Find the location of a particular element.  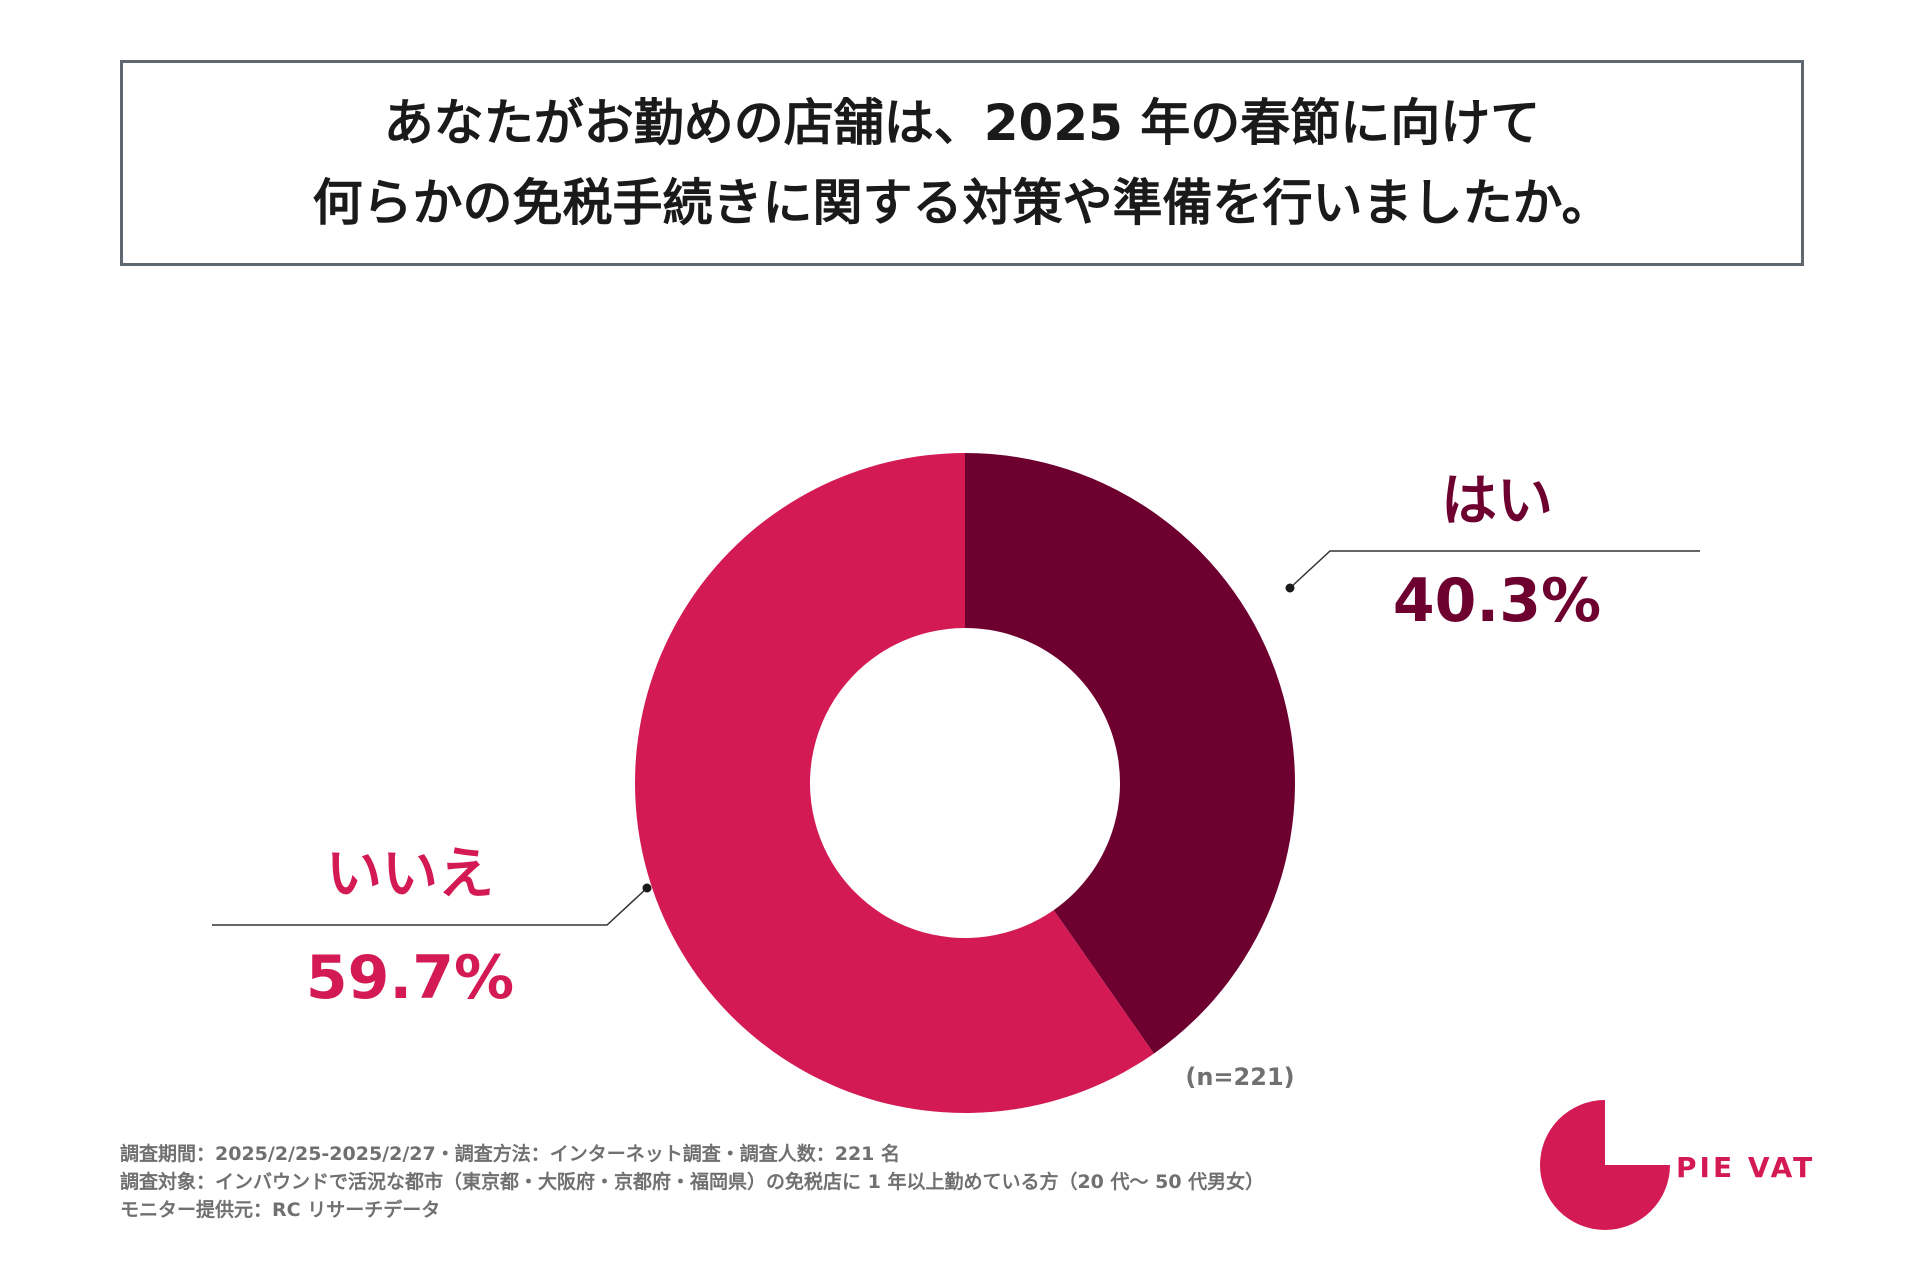

title-line-2: 何らかの免税手続きに関する対策や準備を行いましたか。 is located at coordinates (962, 203).